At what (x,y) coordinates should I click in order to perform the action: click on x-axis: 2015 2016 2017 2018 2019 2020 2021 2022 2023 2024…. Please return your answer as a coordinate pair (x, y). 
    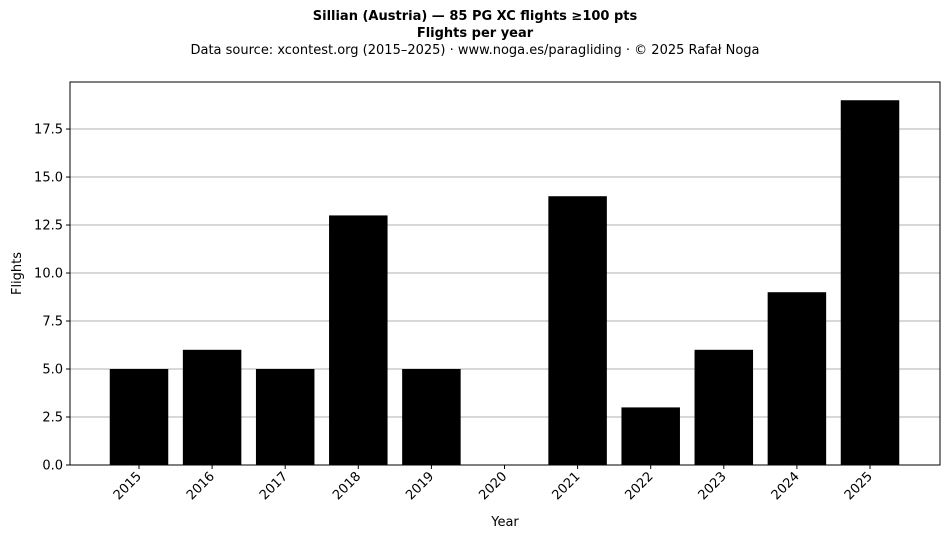
    Looking at the image, I should click on (493, 484).